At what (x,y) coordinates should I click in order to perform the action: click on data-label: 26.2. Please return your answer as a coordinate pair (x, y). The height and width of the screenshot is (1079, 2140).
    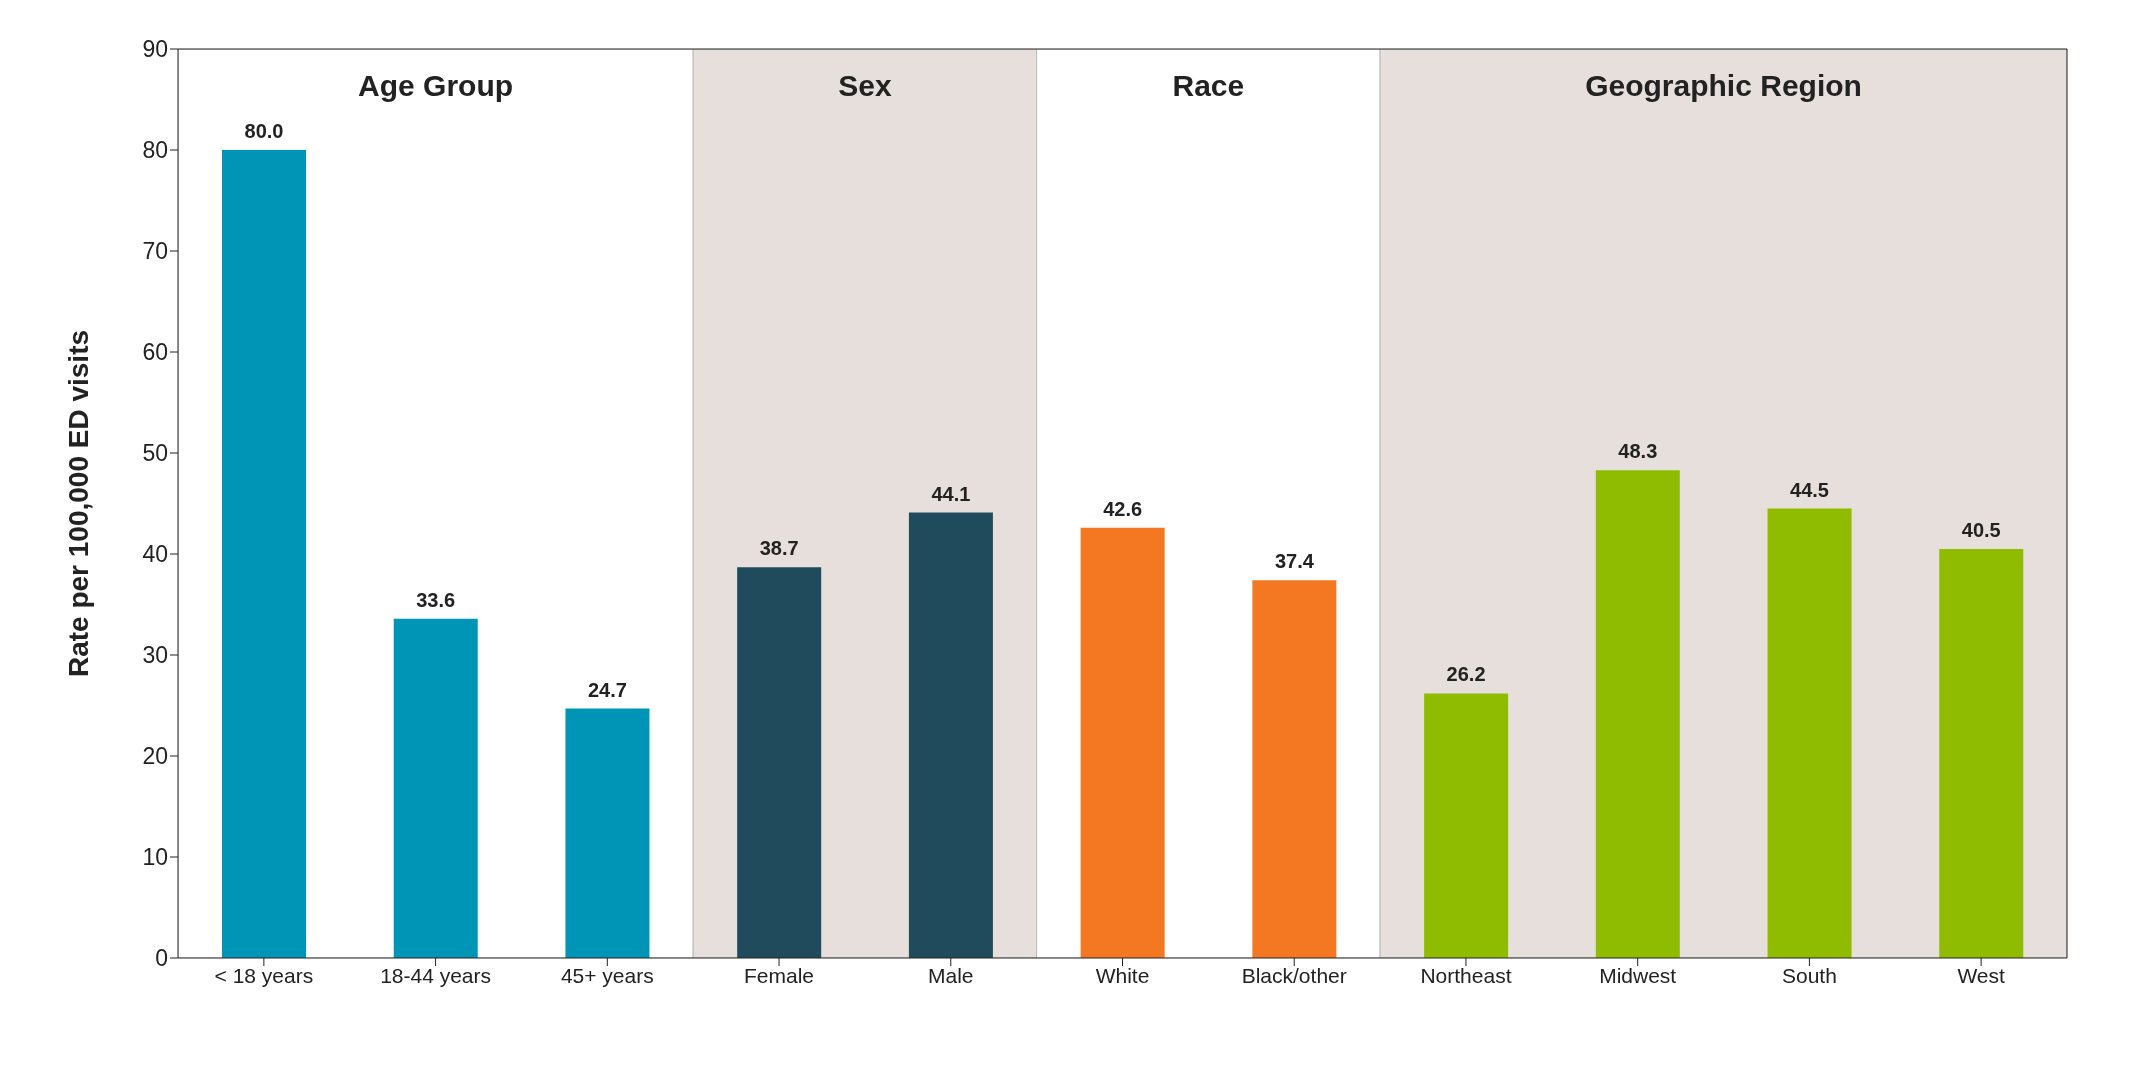
    Looking at the image, I should click on (1466, 674).